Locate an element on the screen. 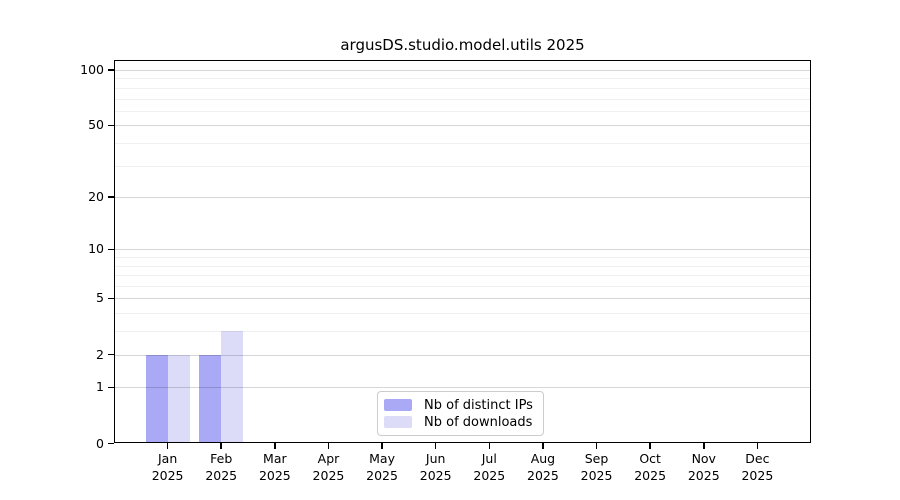 This screenshot has height=500, width=900. legend-label: Nb of downloads is located at coordinates (478, 422).